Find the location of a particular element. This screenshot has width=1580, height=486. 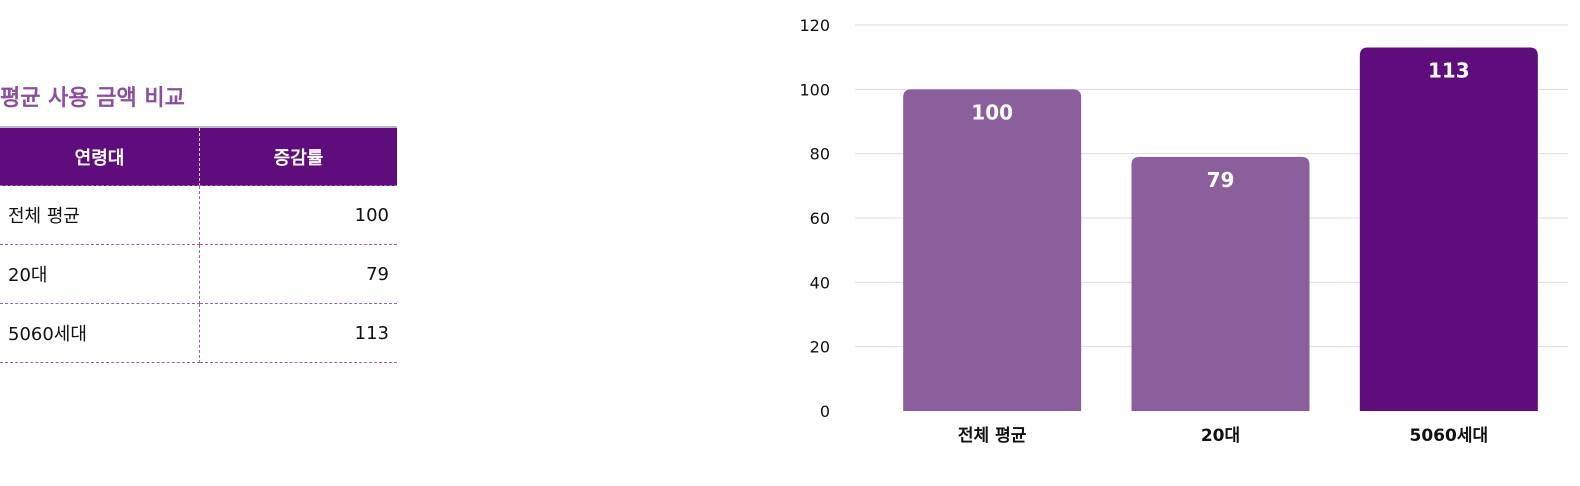

x-tick-label: 20대 is located at coordinates (1220, 436).